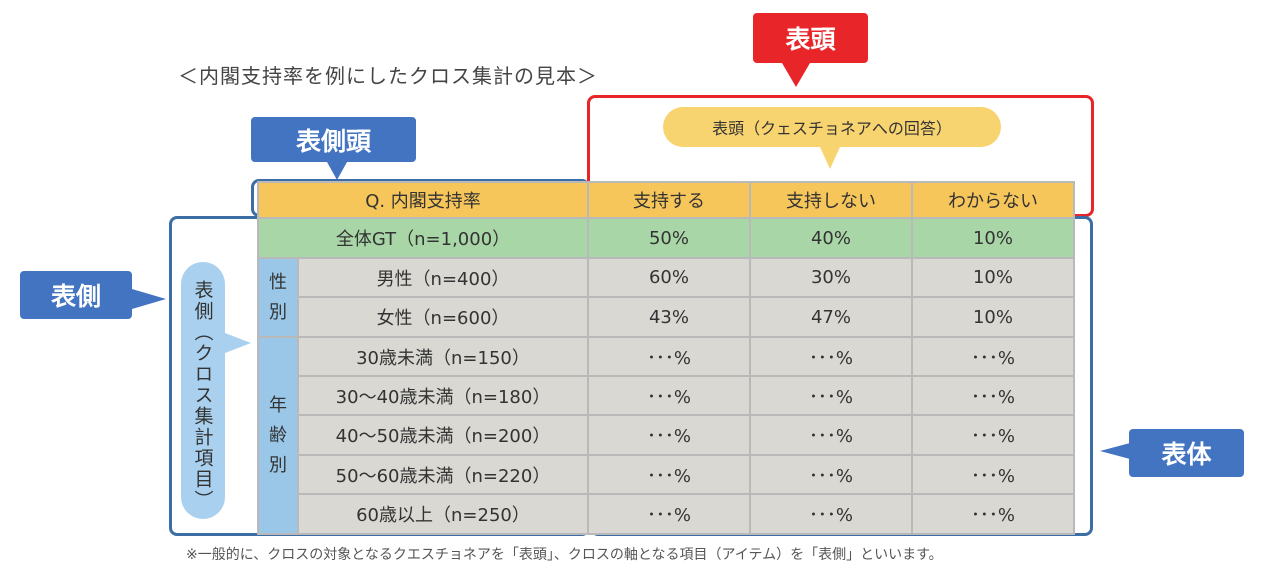 The width and height of the screenshot is (1263, 585). What do you see at coordinates (443, 435) in the screenshot?
I see `row-label: 40～50歳未満（n=200）` at bounding box center [443, 435].